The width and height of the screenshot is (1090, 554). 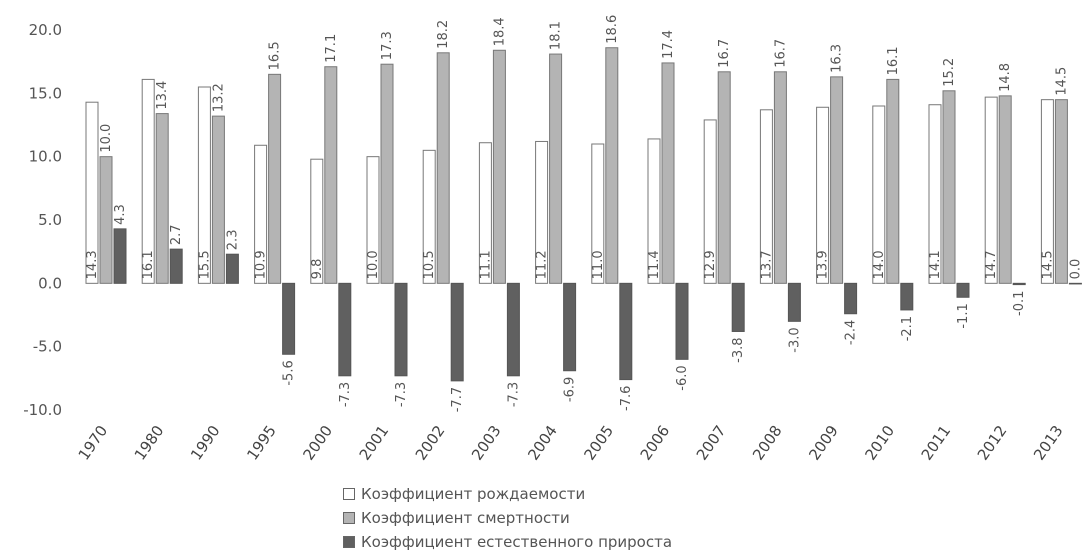 What do you see at coordinates (935, 264) in the screenshot?
I see `data-label-series-0: 14.1` at bounding box center [935, 264].